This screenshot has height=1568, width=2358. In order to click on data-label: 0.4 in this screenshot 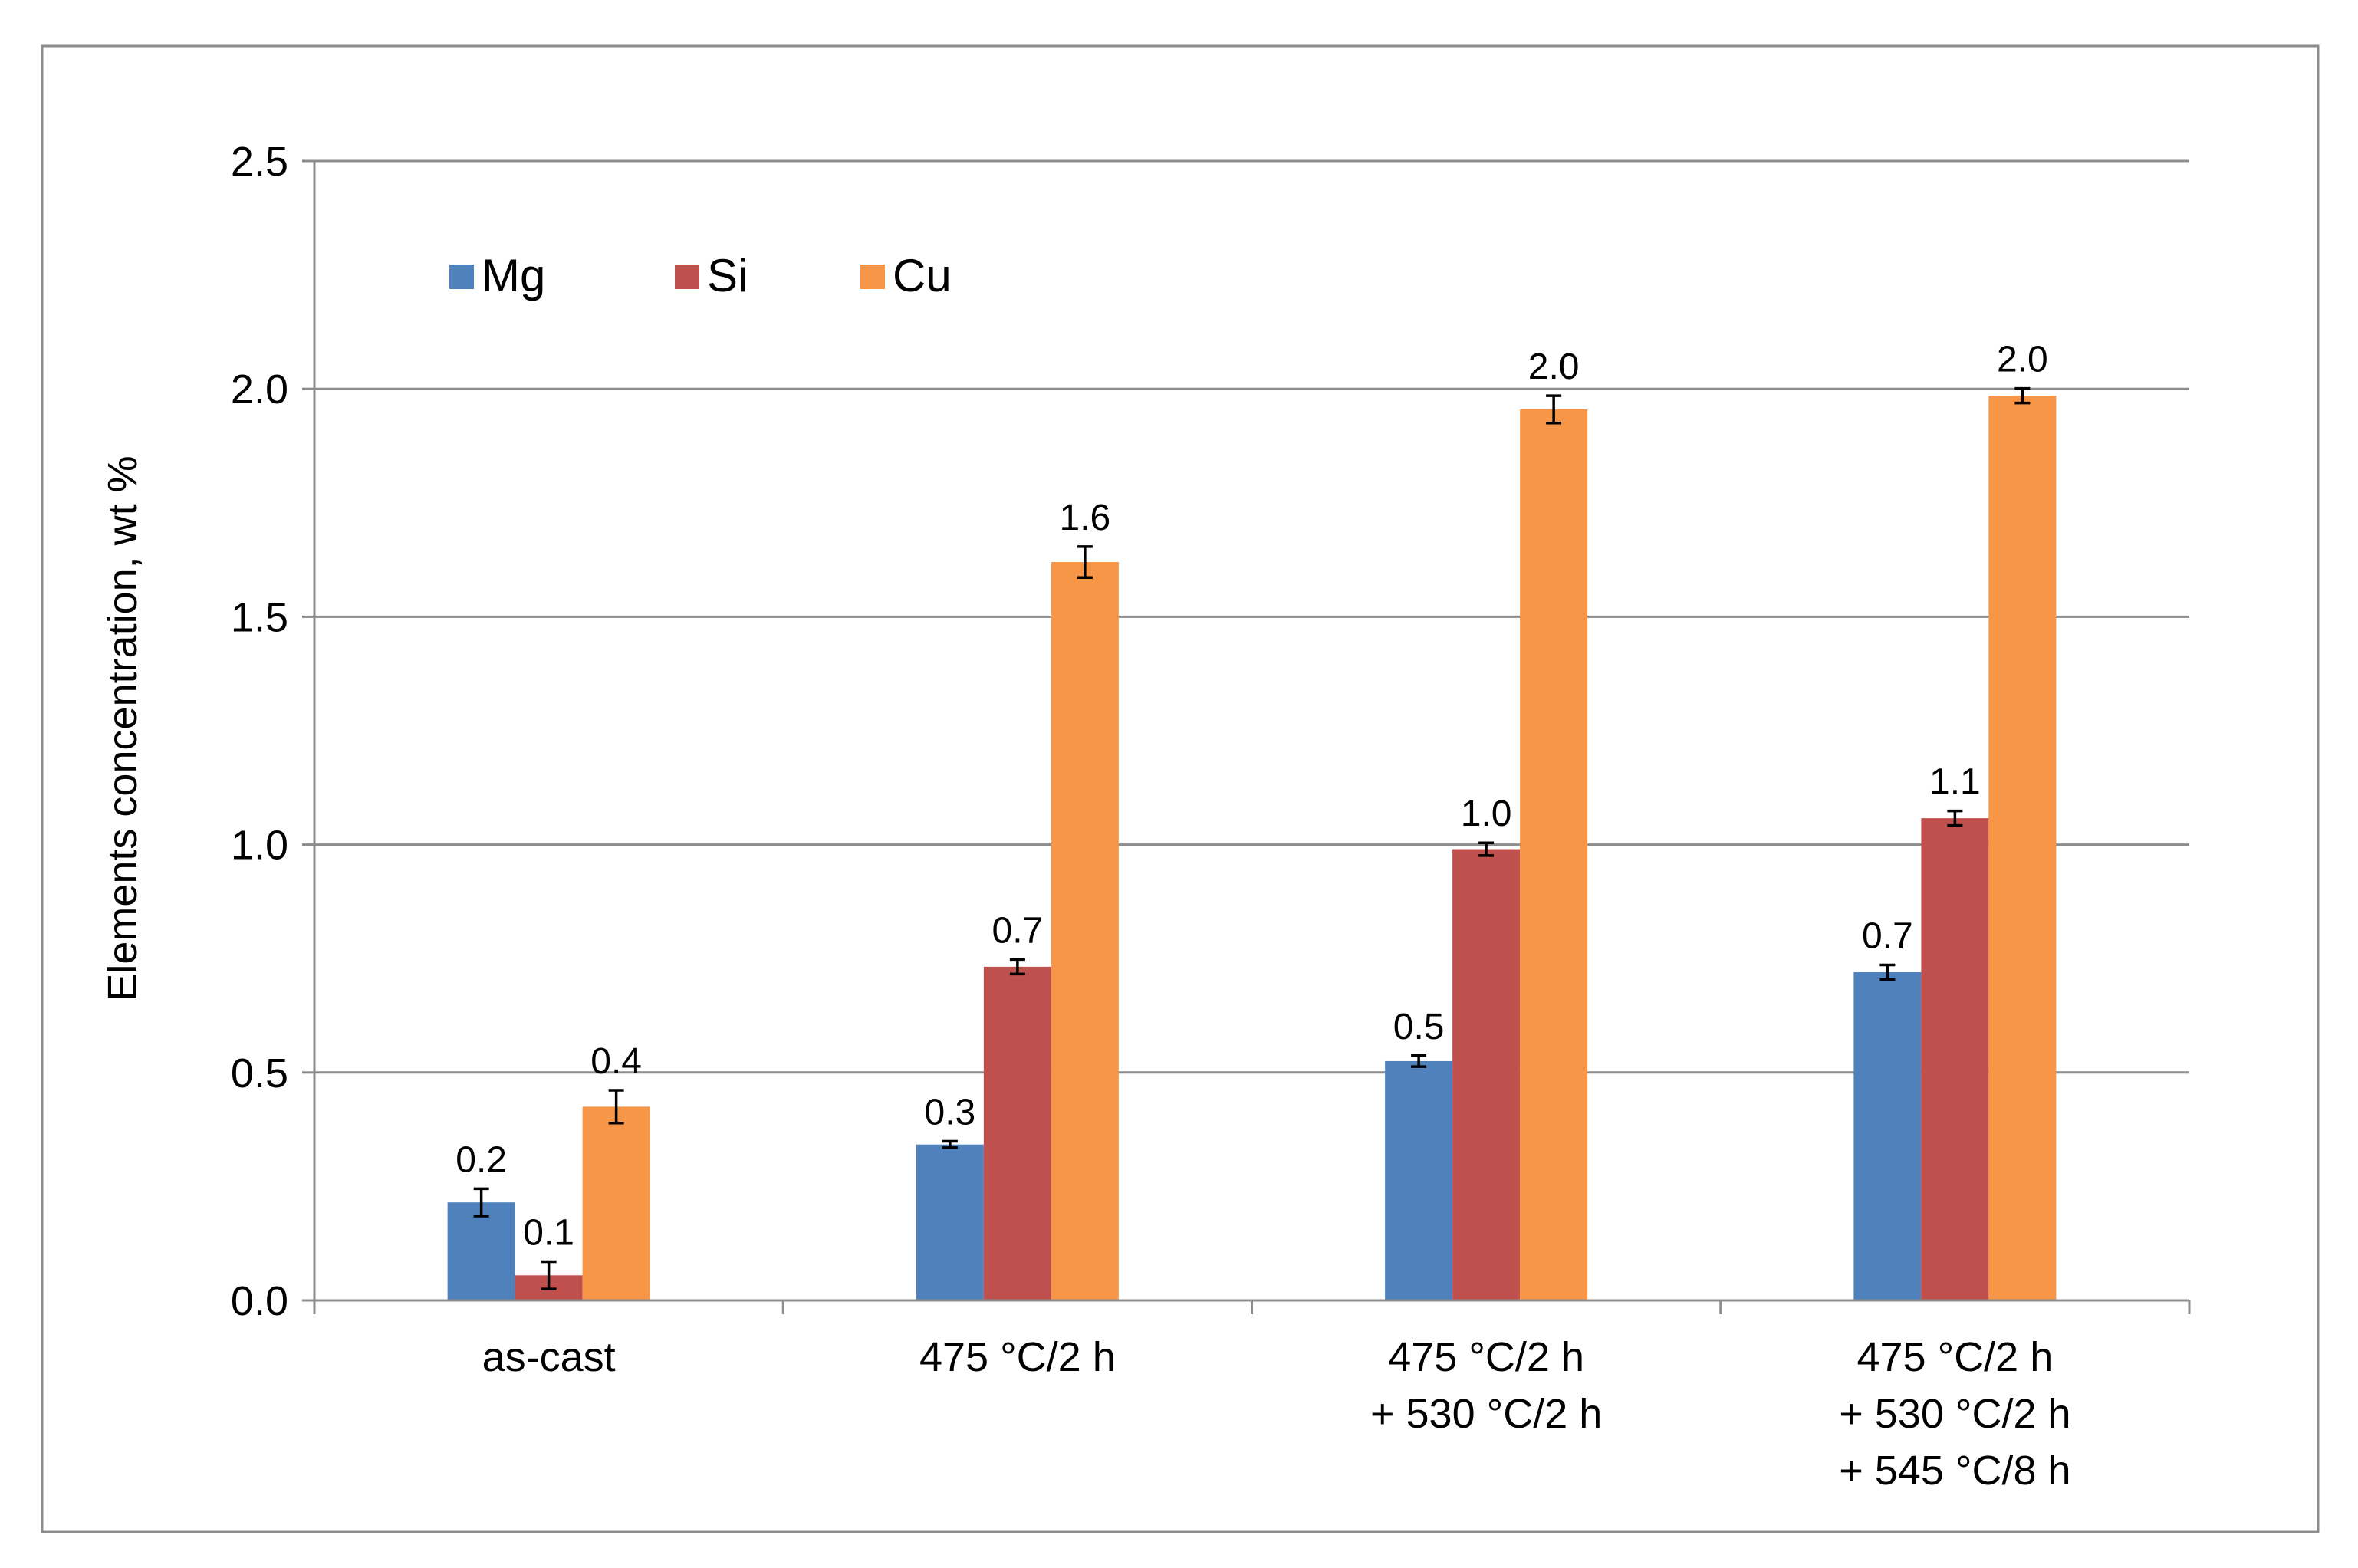, I will do `click(616, 1062)`.